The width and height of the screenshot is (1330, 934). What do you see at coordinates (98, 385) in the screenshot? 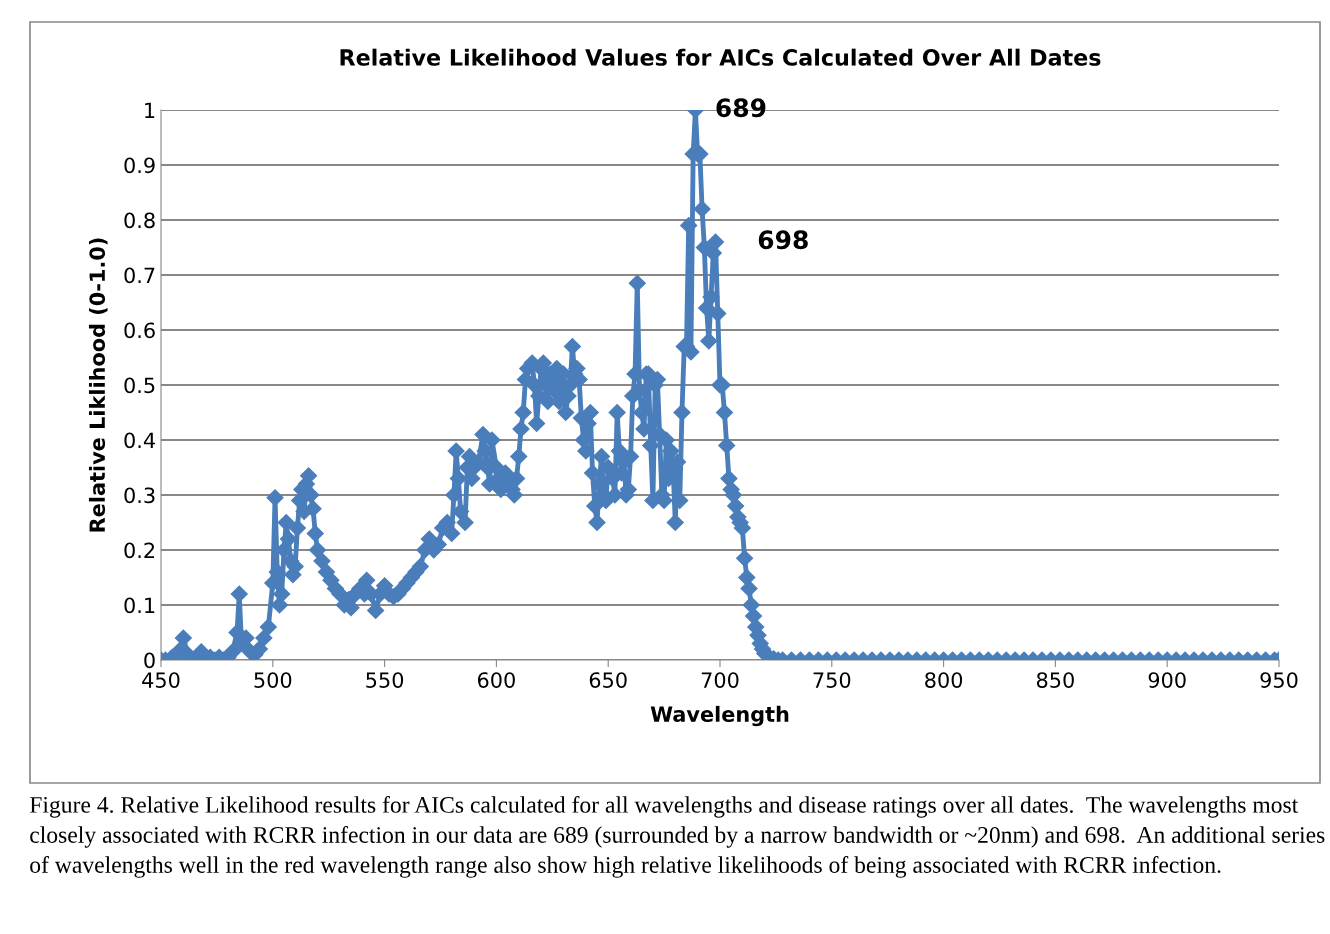
I see `y-axis-title: Relative Liklihood (0-1.0)` at bounding box center [98, 385].